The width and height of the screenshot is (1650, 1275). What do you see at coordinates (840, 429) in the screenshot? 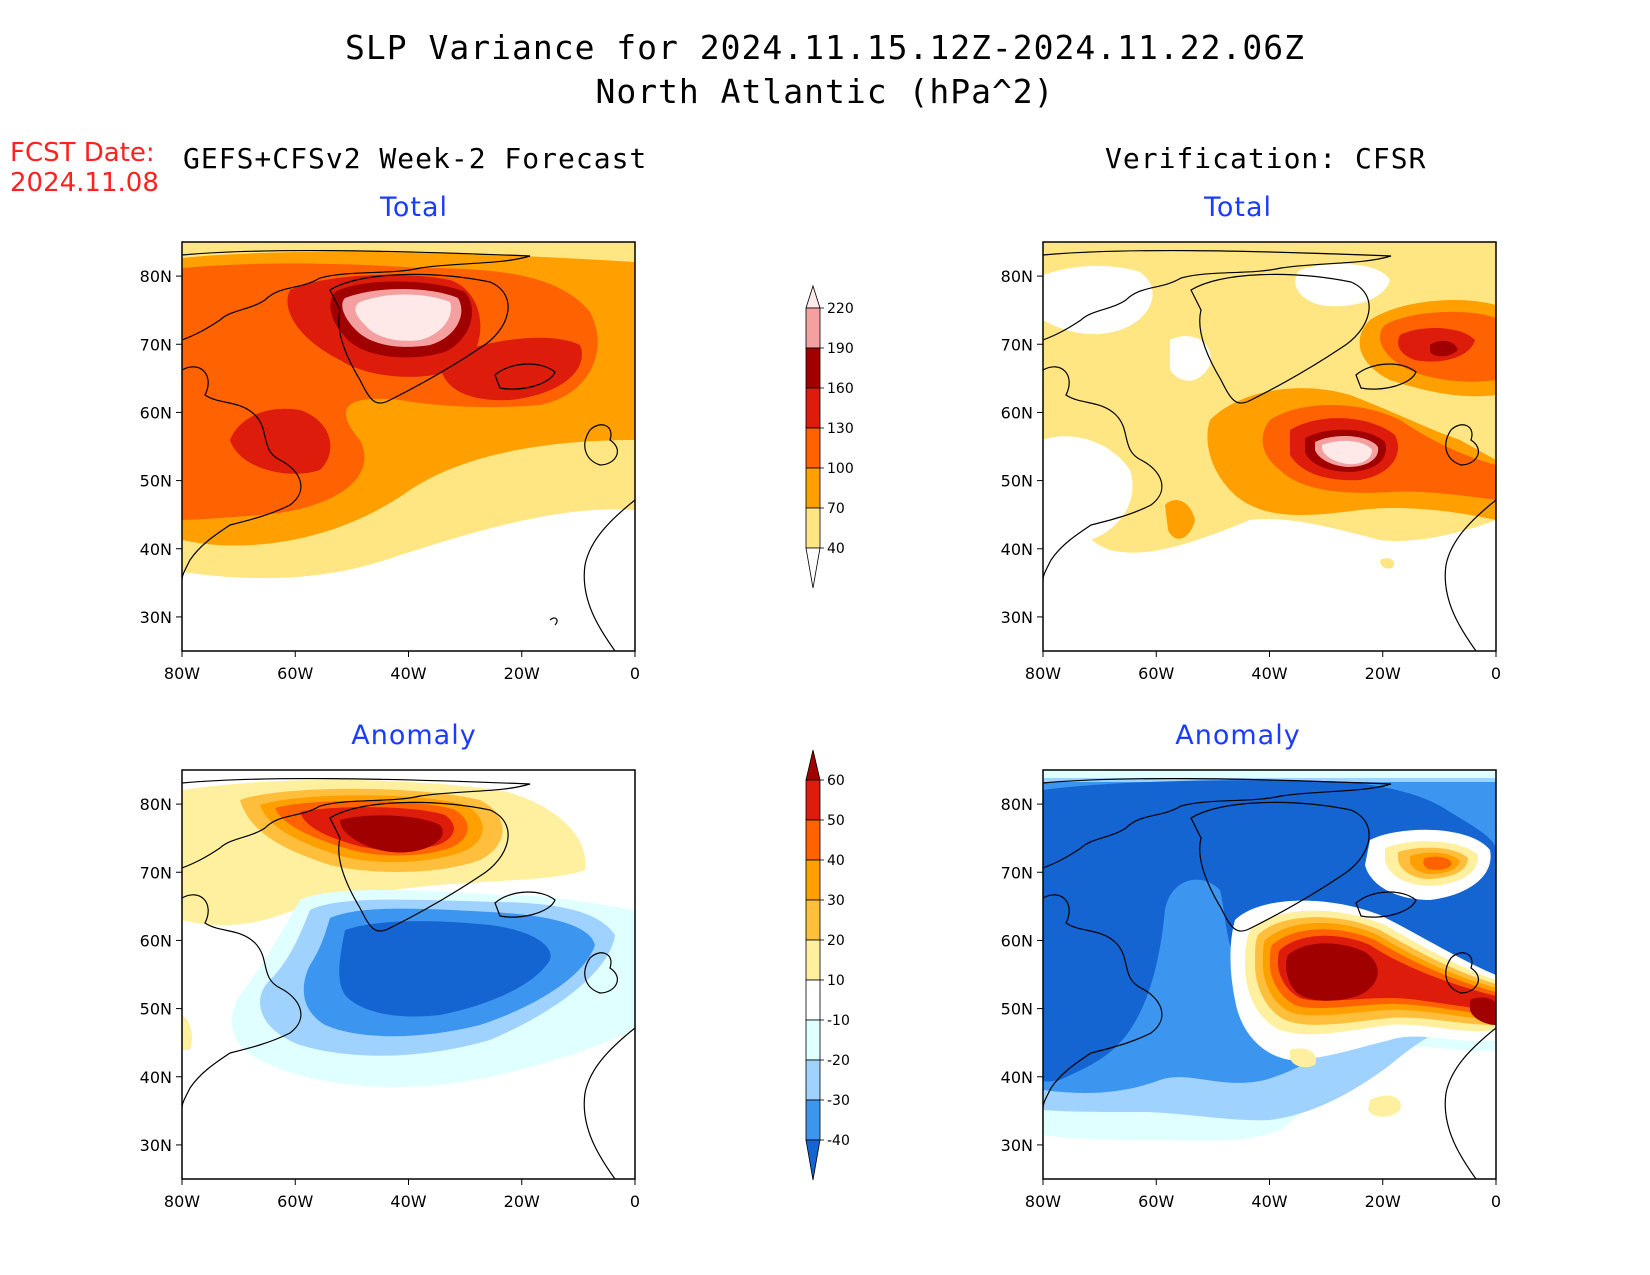
I see `colorbar-total-label: 130` at bounding box center [840, 429].